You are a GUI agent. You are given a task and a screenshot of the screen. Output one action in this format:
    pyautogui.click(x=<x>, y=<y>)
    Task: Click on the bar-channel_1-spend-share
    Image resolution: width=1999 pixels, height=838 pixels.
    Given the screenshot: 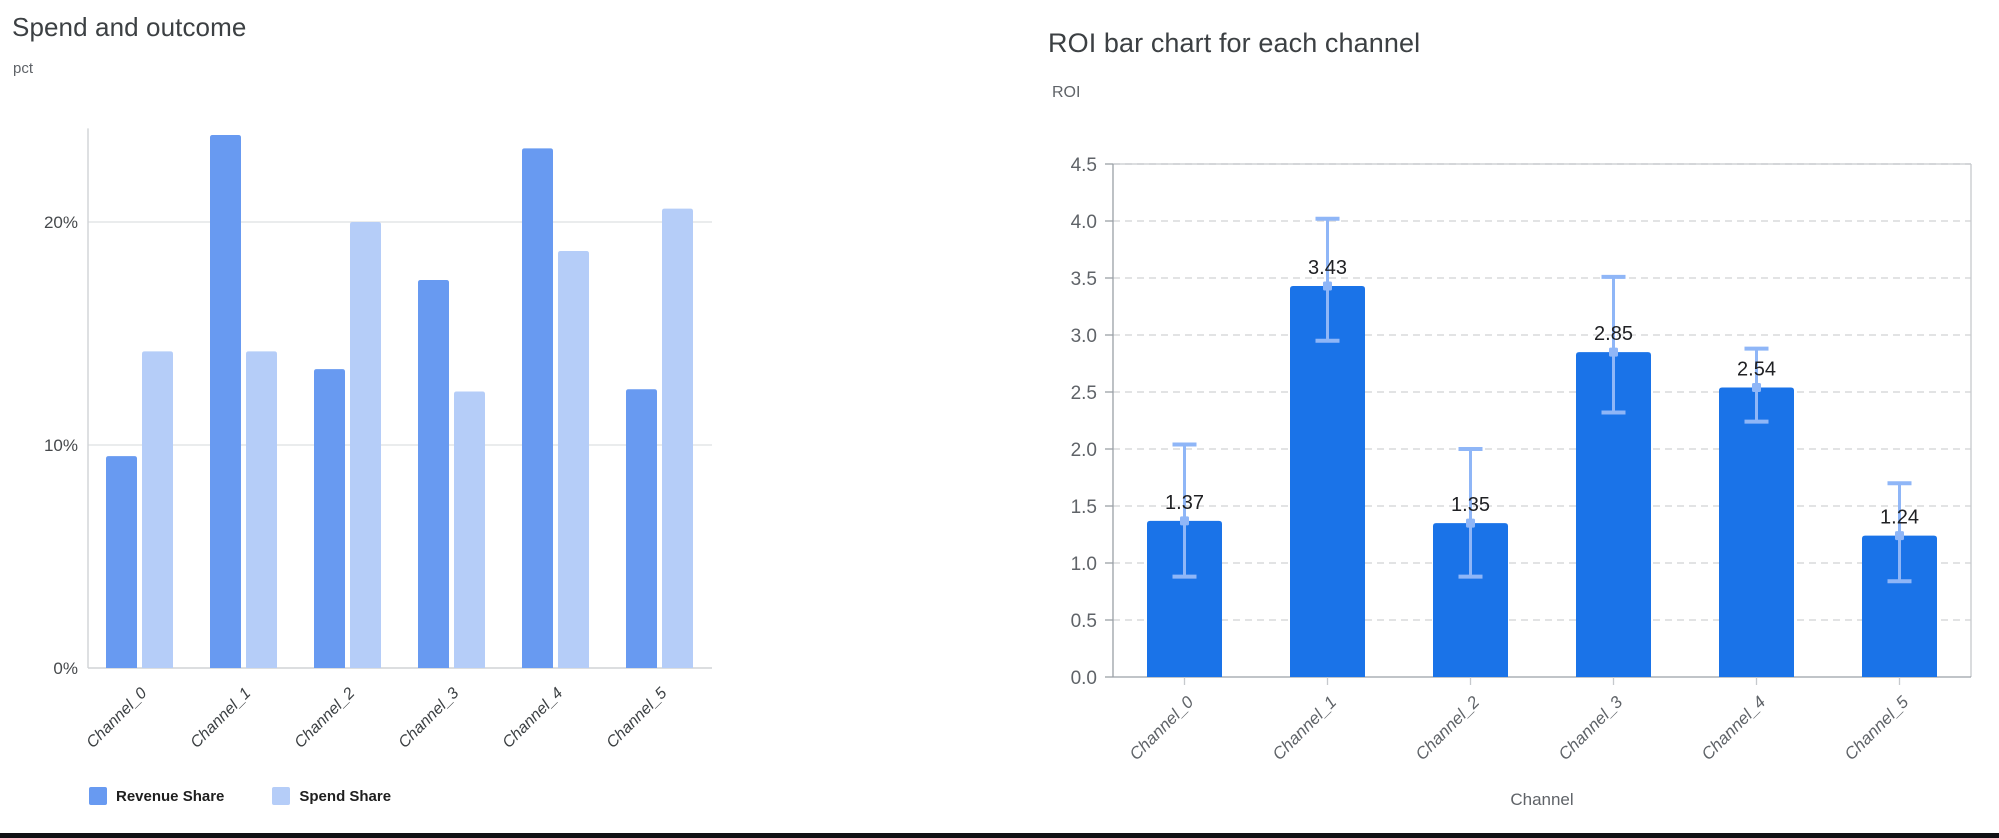 What is the action you would take?
    pyautogui.click(x=261, y=509)
    